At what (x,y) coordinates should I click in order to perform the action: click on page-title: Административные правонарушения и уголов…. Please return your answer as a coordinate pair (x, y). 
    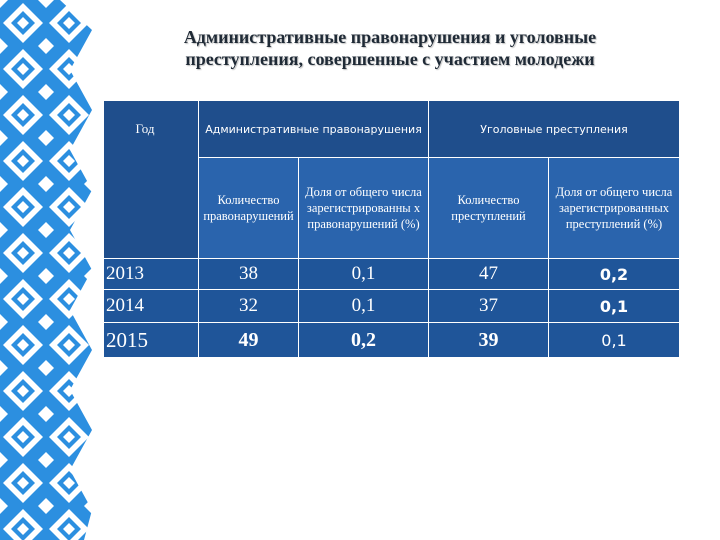
    Looking at the image, I should click on (390, 48).